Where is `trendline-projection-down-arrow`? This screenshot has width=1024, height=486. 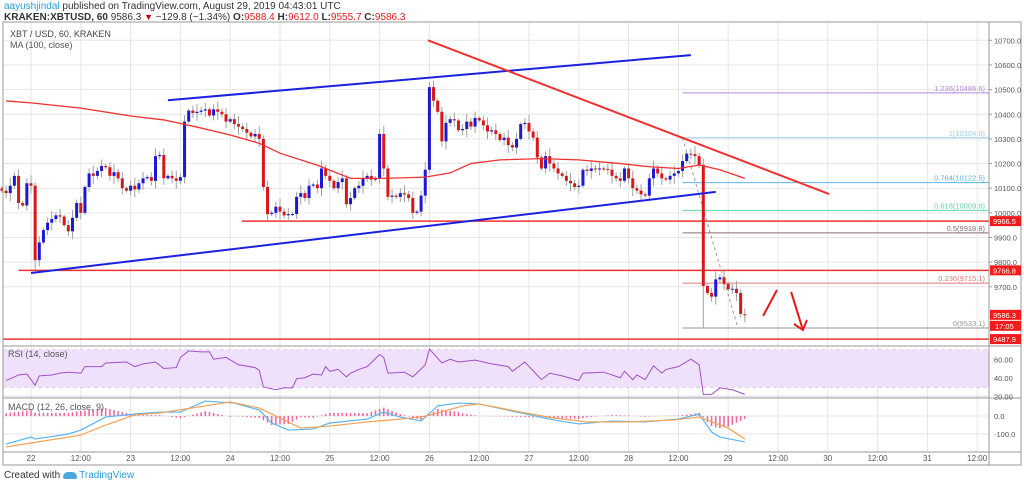 trendline-projection-down-arrow is located at coordinates (797, 311).